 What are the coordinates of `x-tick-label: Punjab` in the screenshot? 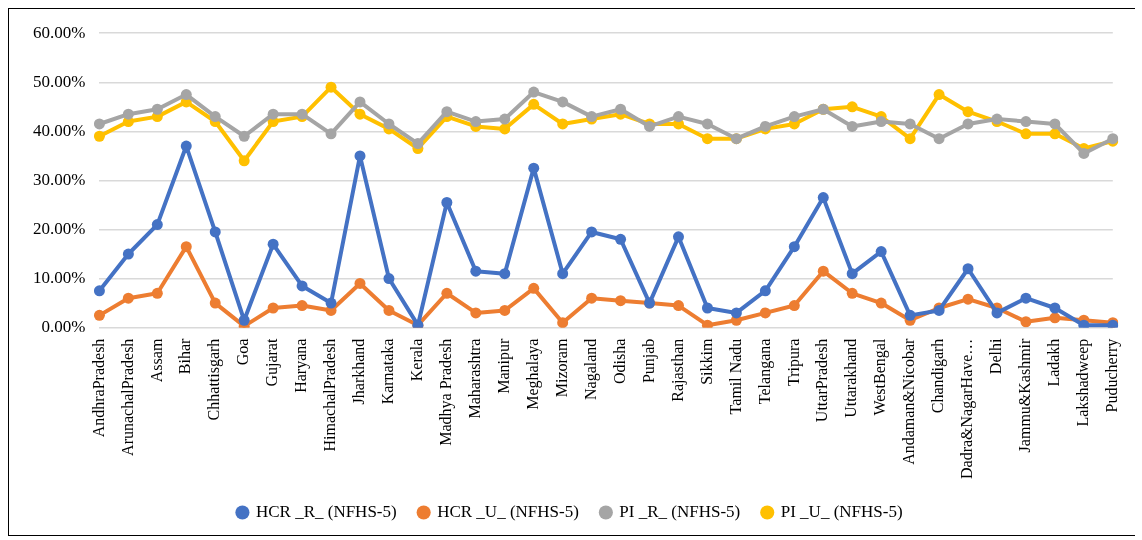 It's located at (648, 361).